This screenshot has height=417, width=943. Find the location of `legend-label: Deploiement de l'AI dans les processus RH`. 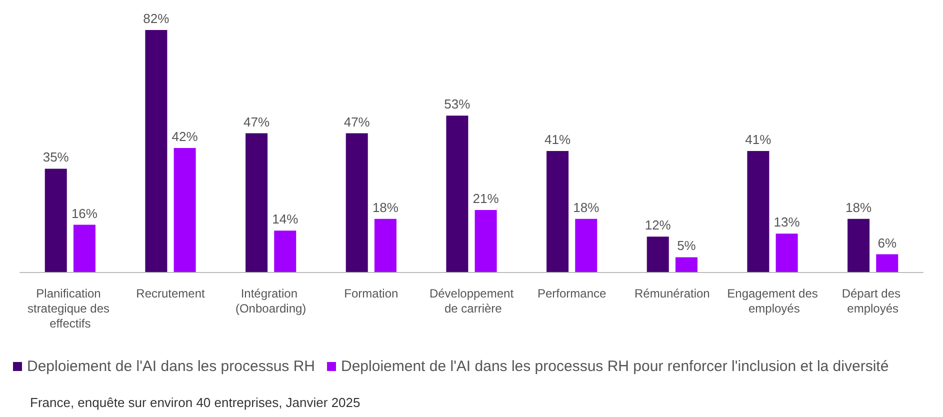

legend-label: Deploiement de l'AI dans les processus RH is located at coordinates (171, 366).